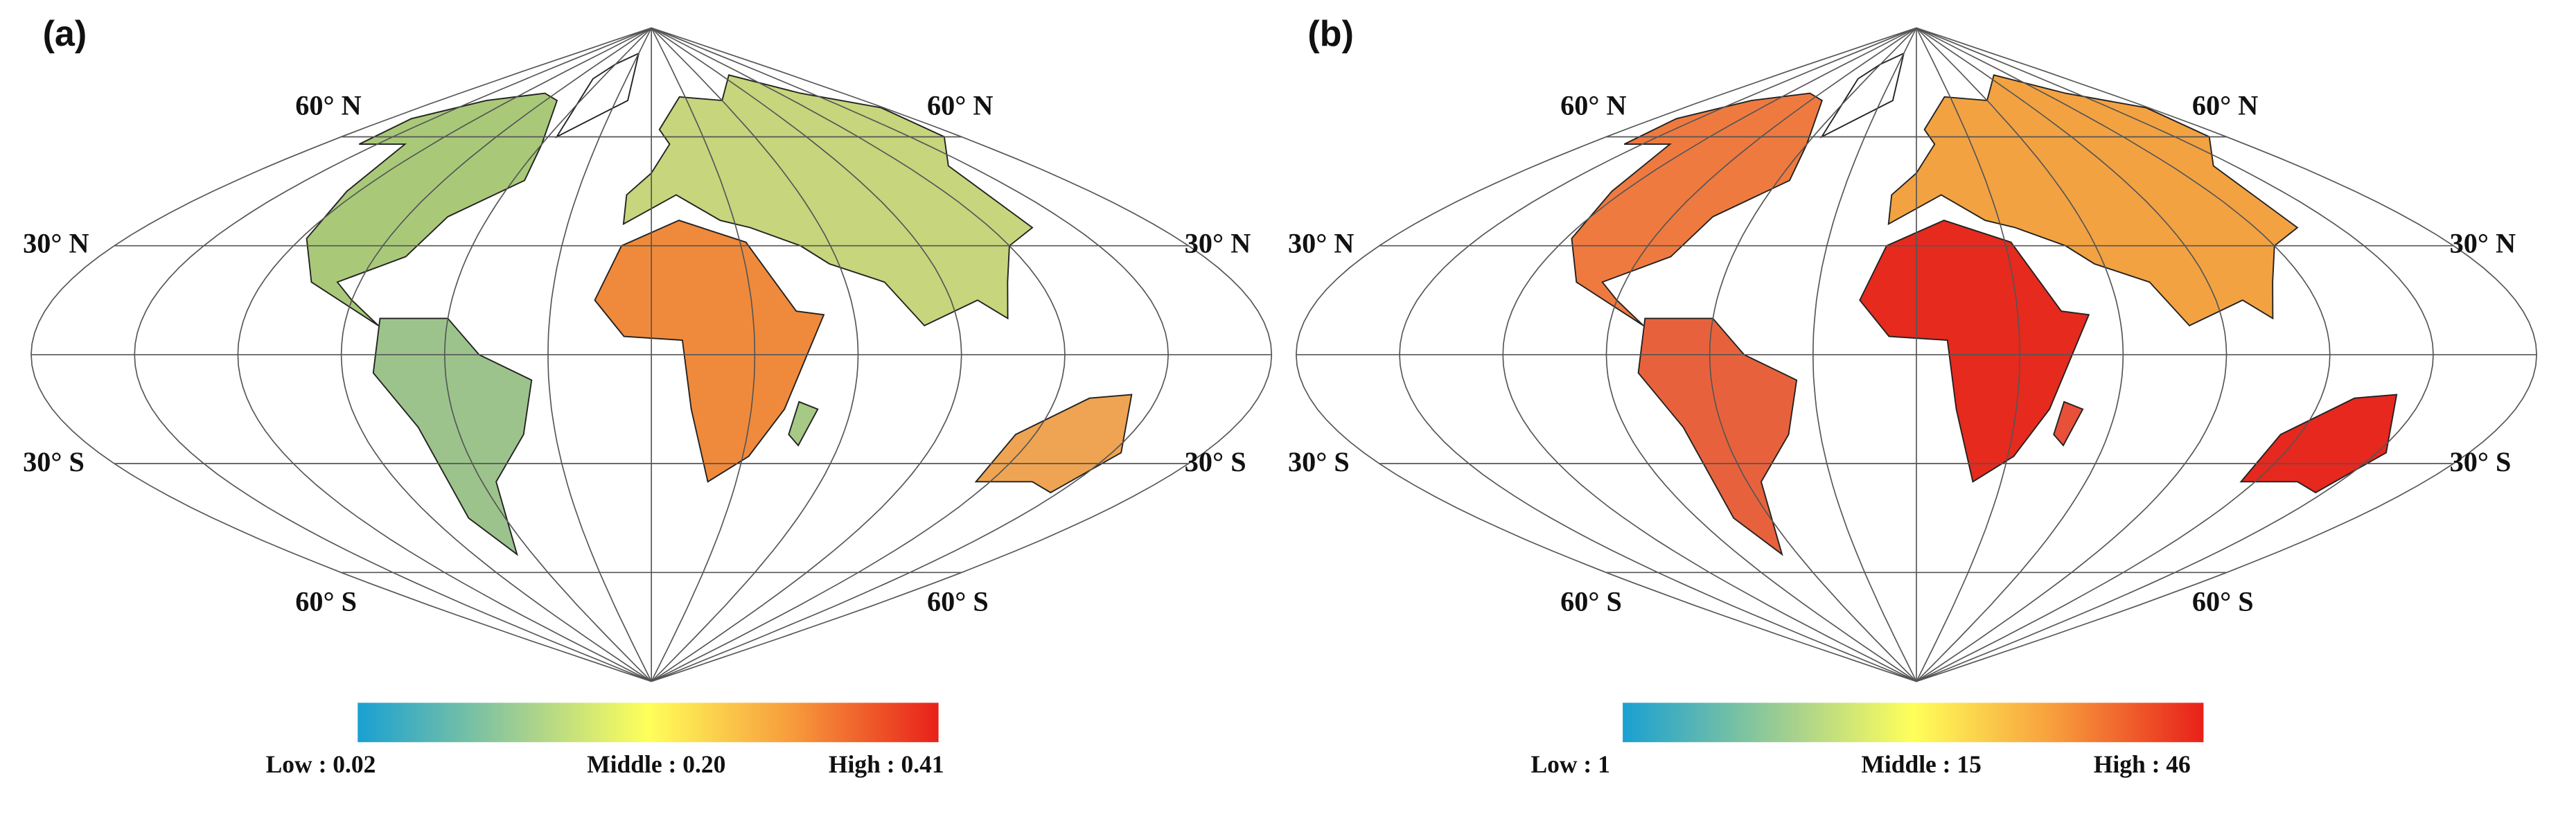 This screenshot has width=2576, height=821. What do you see at coordinates (1570, 764) in the screenshot?
I see `legend-low: Low : 1` at bounding box center [1570, 764].